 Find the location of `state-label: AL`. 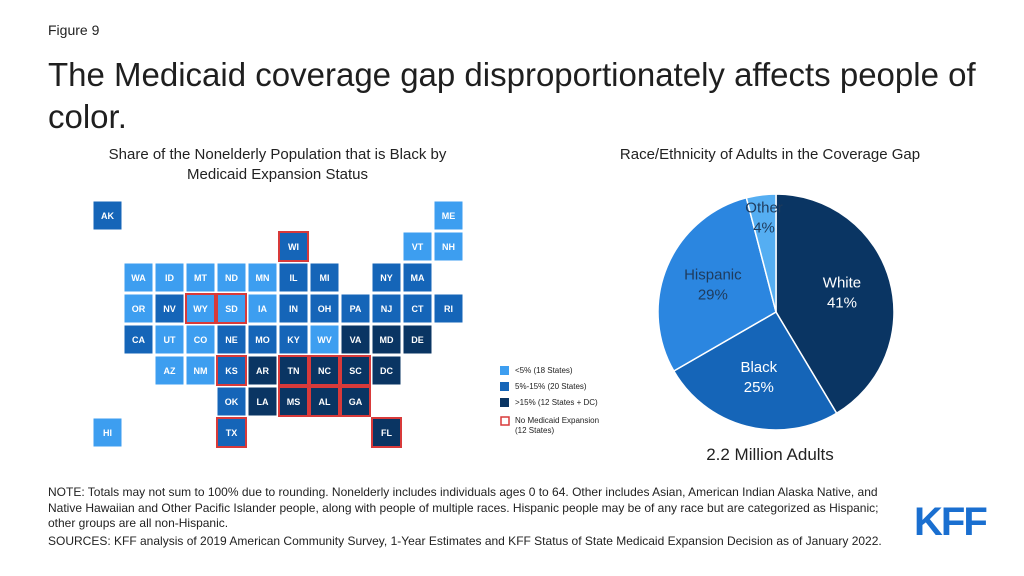

state-label: AL is located at coordinates (325, 402).